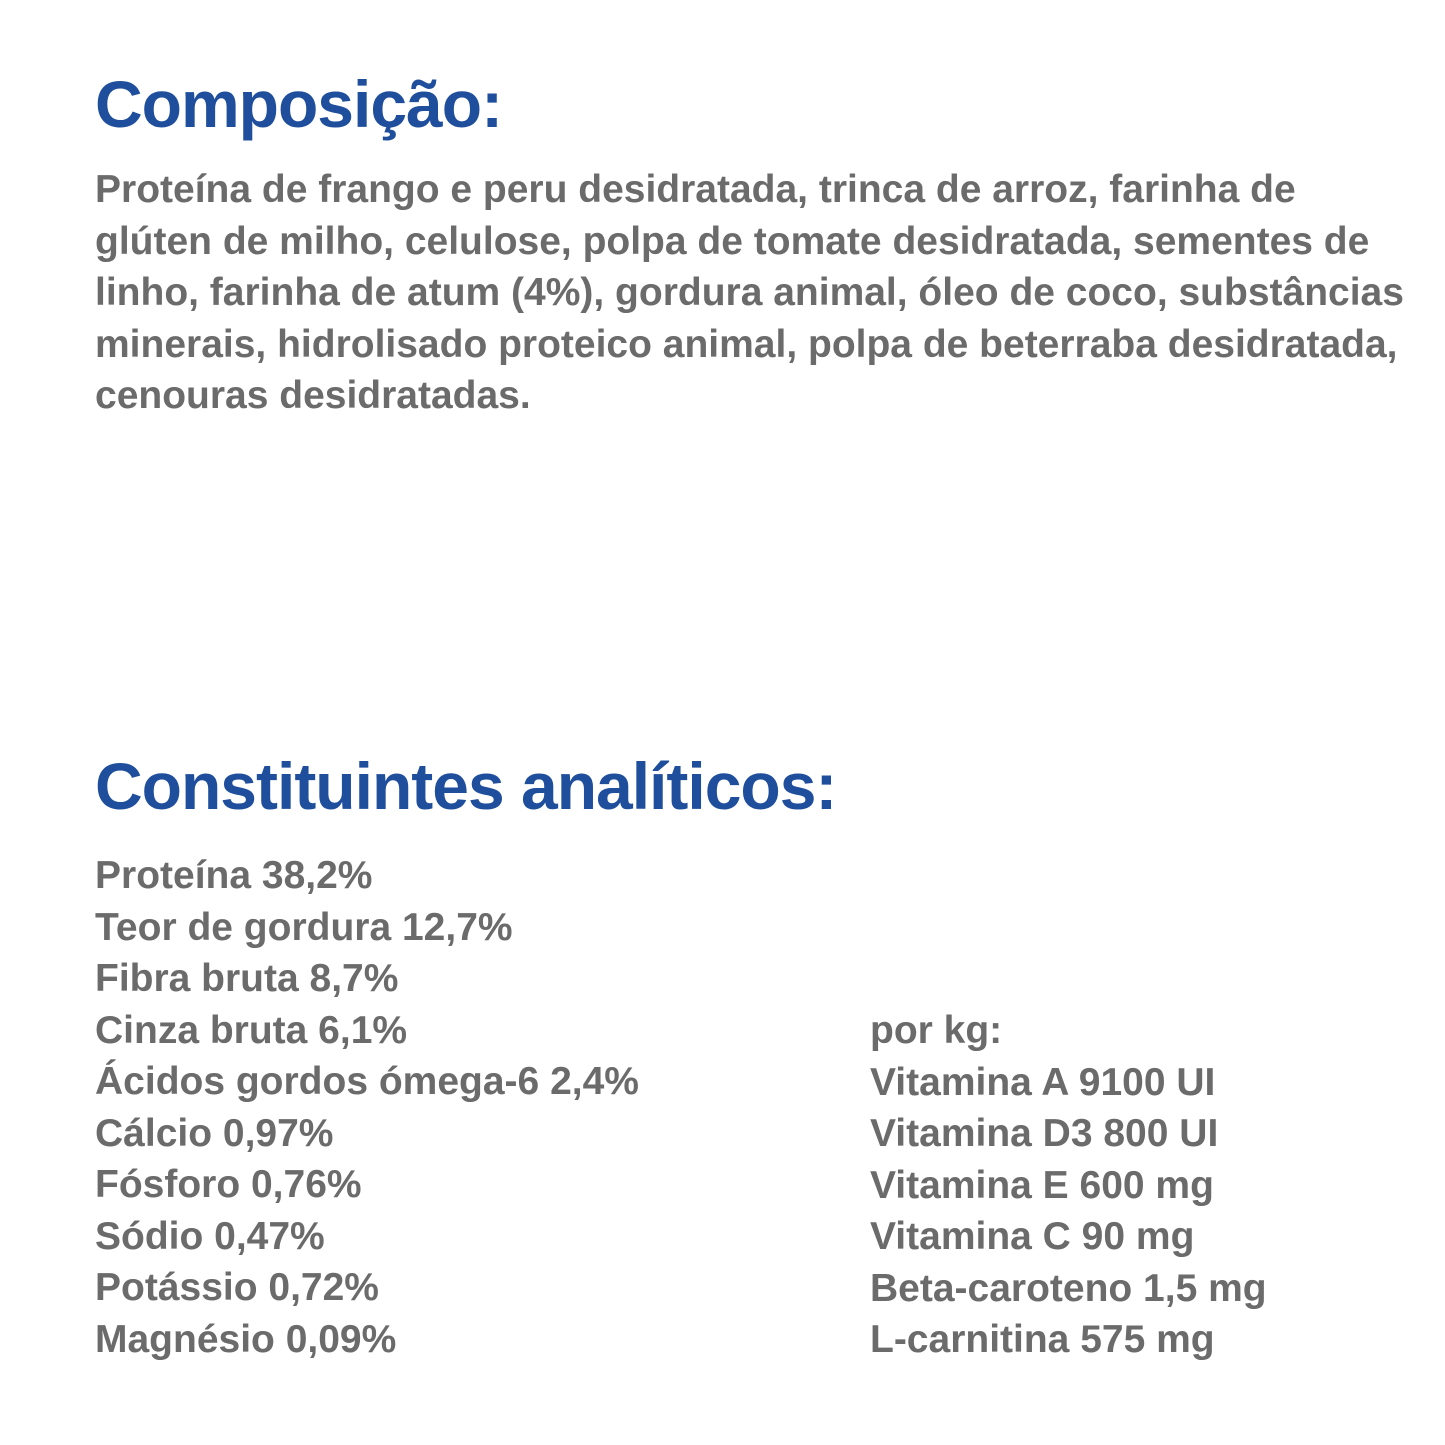  I want to click on constituent-item: Cálcio 0,97%, so click(214, 1133).